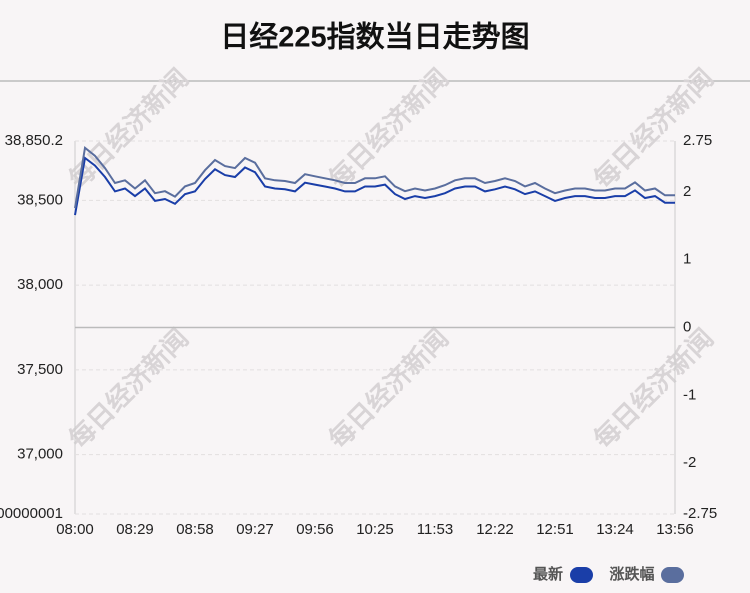 Image resolution: width=750 pixels, height=593 pixels. What do you see at coordinates (40, 369) in the screenshot?
I see `y-tick-label: 37,500` at bounding box center [40, 369].